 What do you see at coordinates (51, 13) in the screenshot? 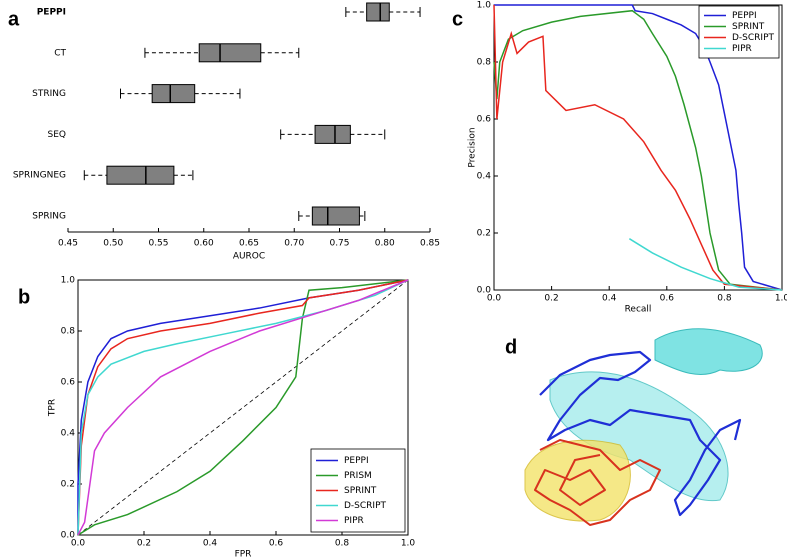
I see `category-label: PEPPI` at bounding box center [51, 13].